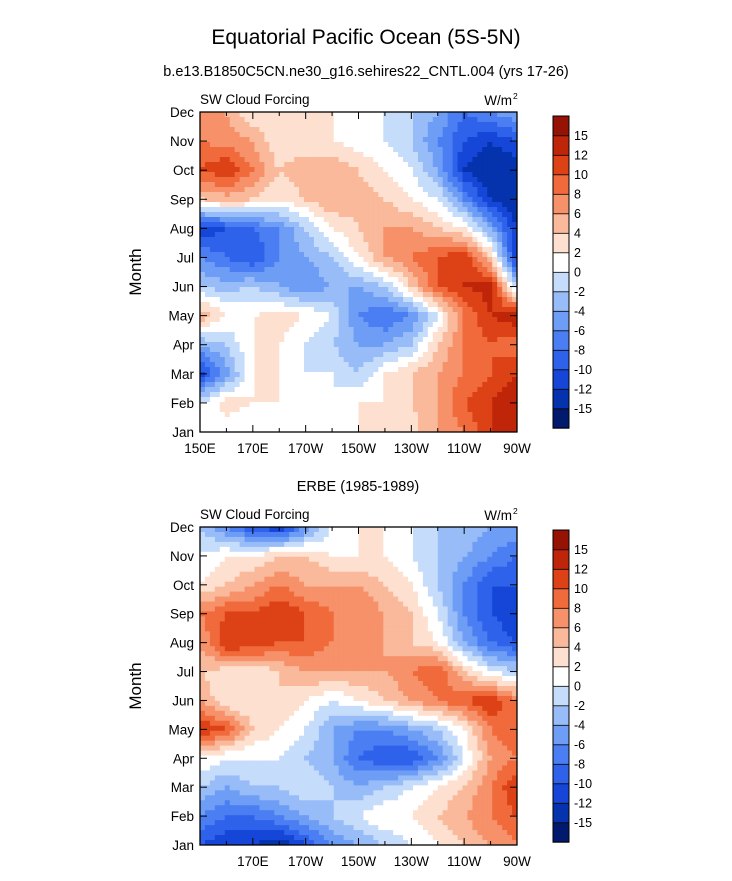 The height and width of the screenshot is (881, 732). Describe the element at coordinates (183, 170) in the screenshot. I see `y-tick-label: Oct` at that location.